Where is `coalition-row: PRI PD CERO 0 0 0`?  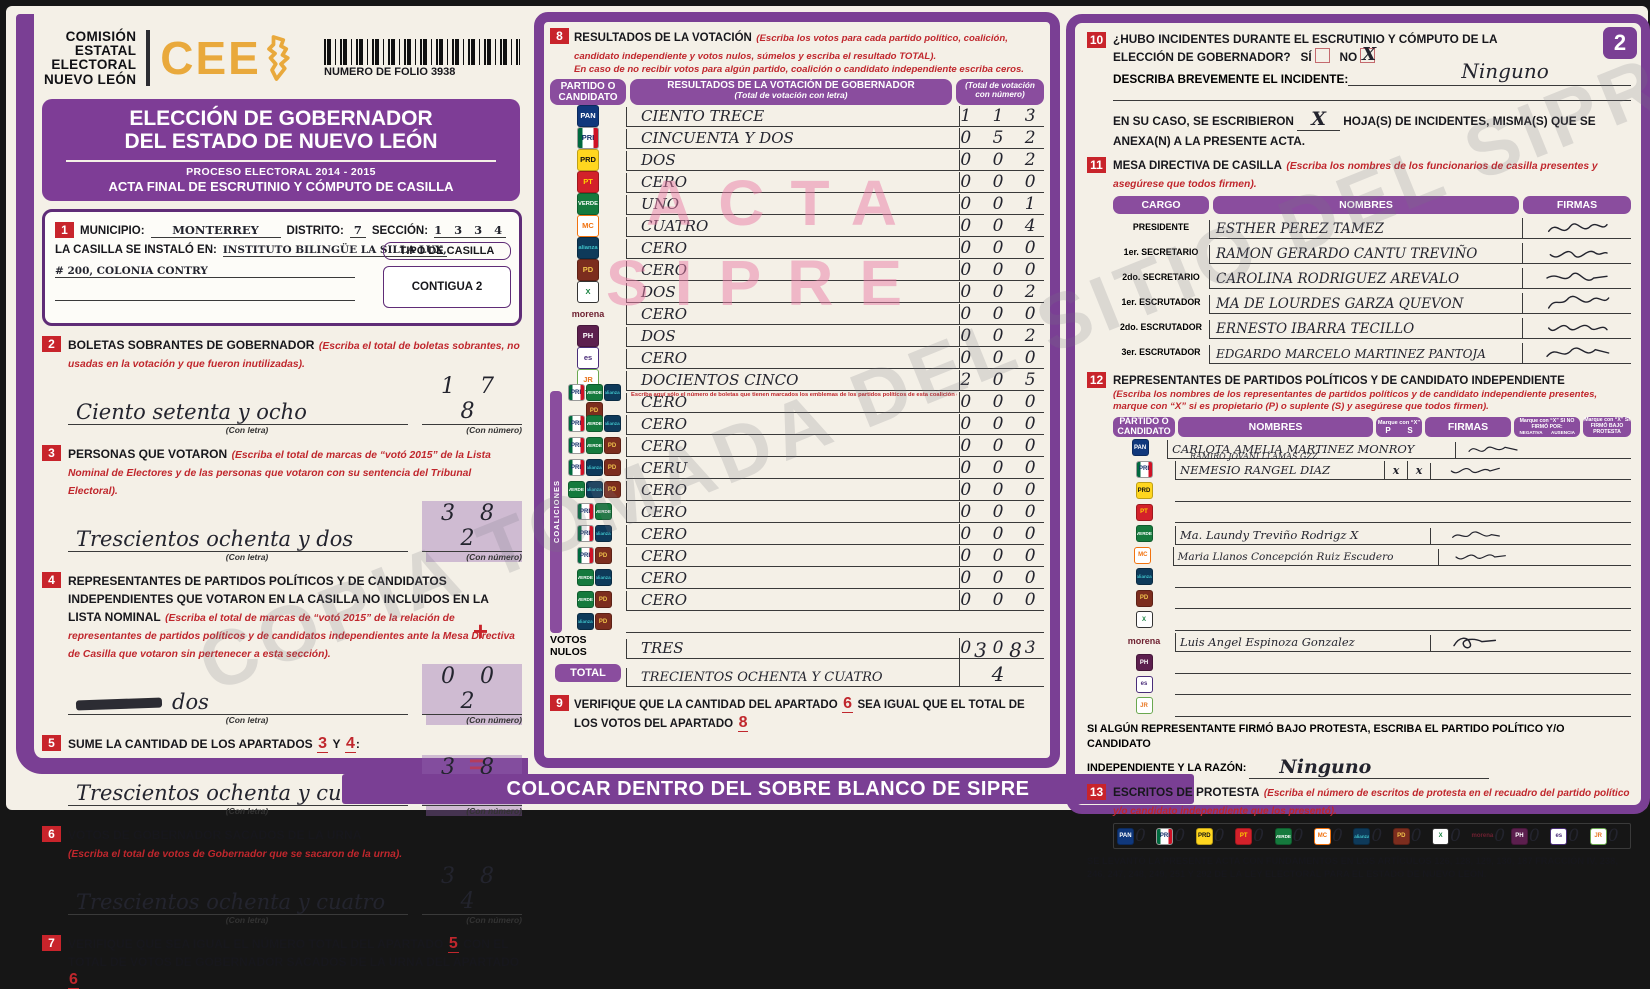
coalition-row: PRI PD CERO 0 0 0 is located at coordinates (803, 556).